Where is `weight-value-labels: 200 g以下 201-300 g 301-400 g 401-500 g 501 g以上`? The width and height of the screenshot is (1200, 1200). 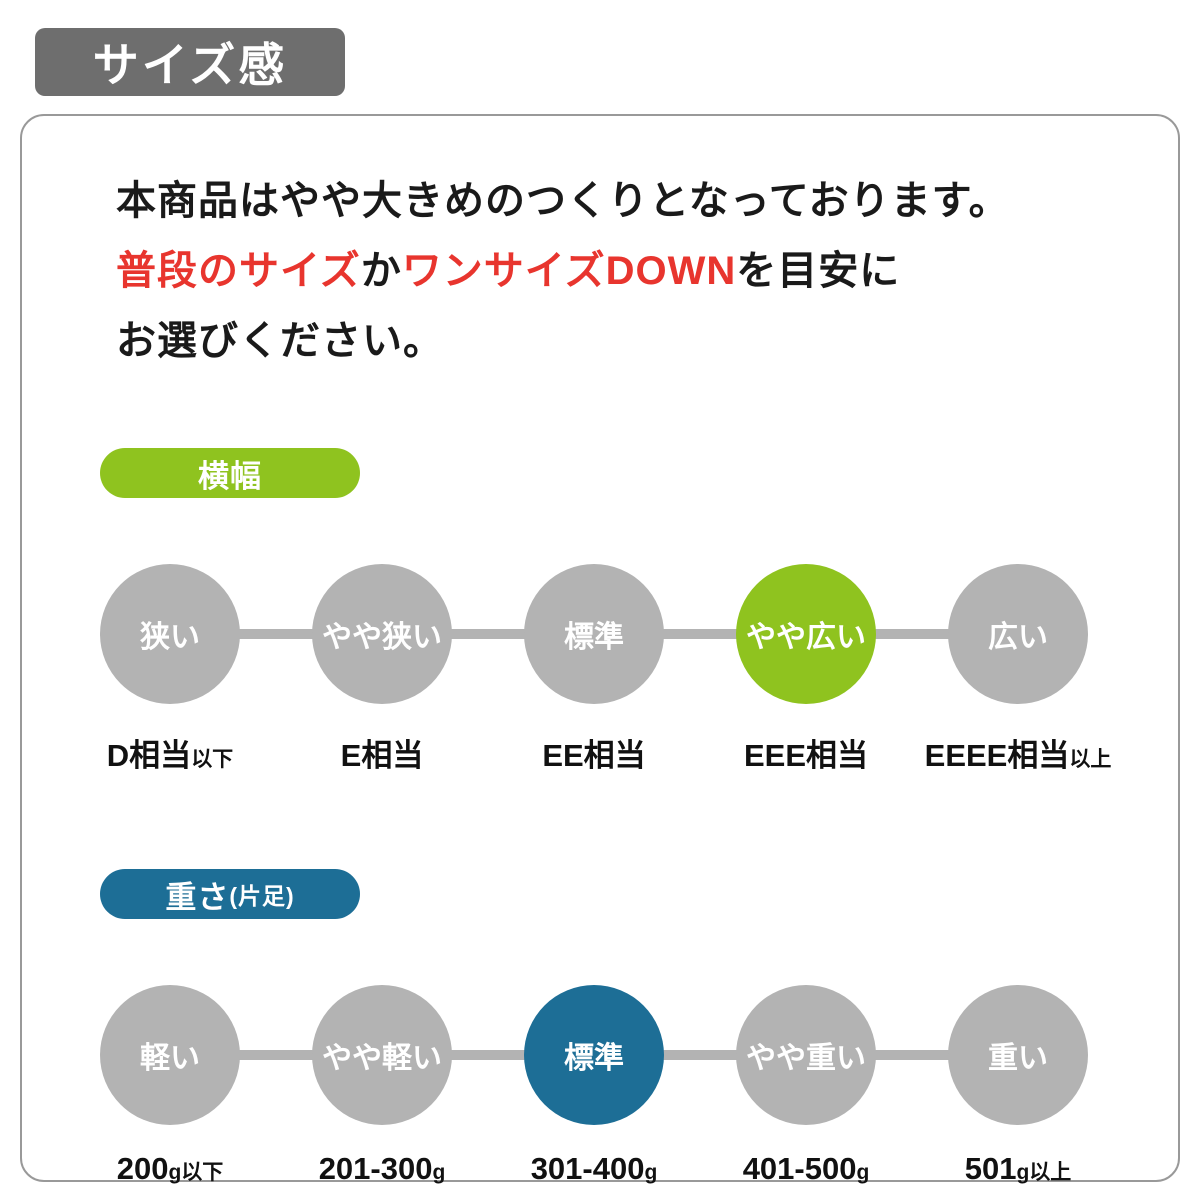
weight-value-labels: 200 g以下 201-300 g 301-400 g 401-500 g 501 g以上 is located at coordinates (594, 1169).